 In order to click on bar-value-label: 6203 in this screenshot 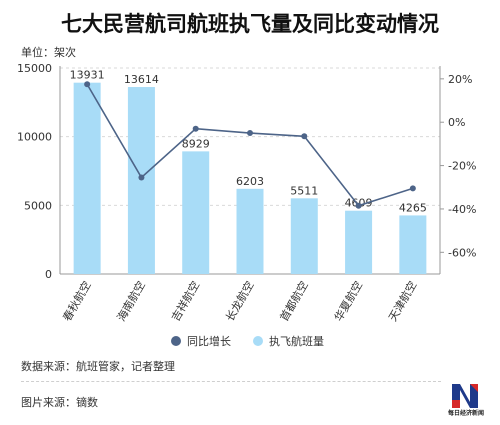, I will do `click(250, 181)`.